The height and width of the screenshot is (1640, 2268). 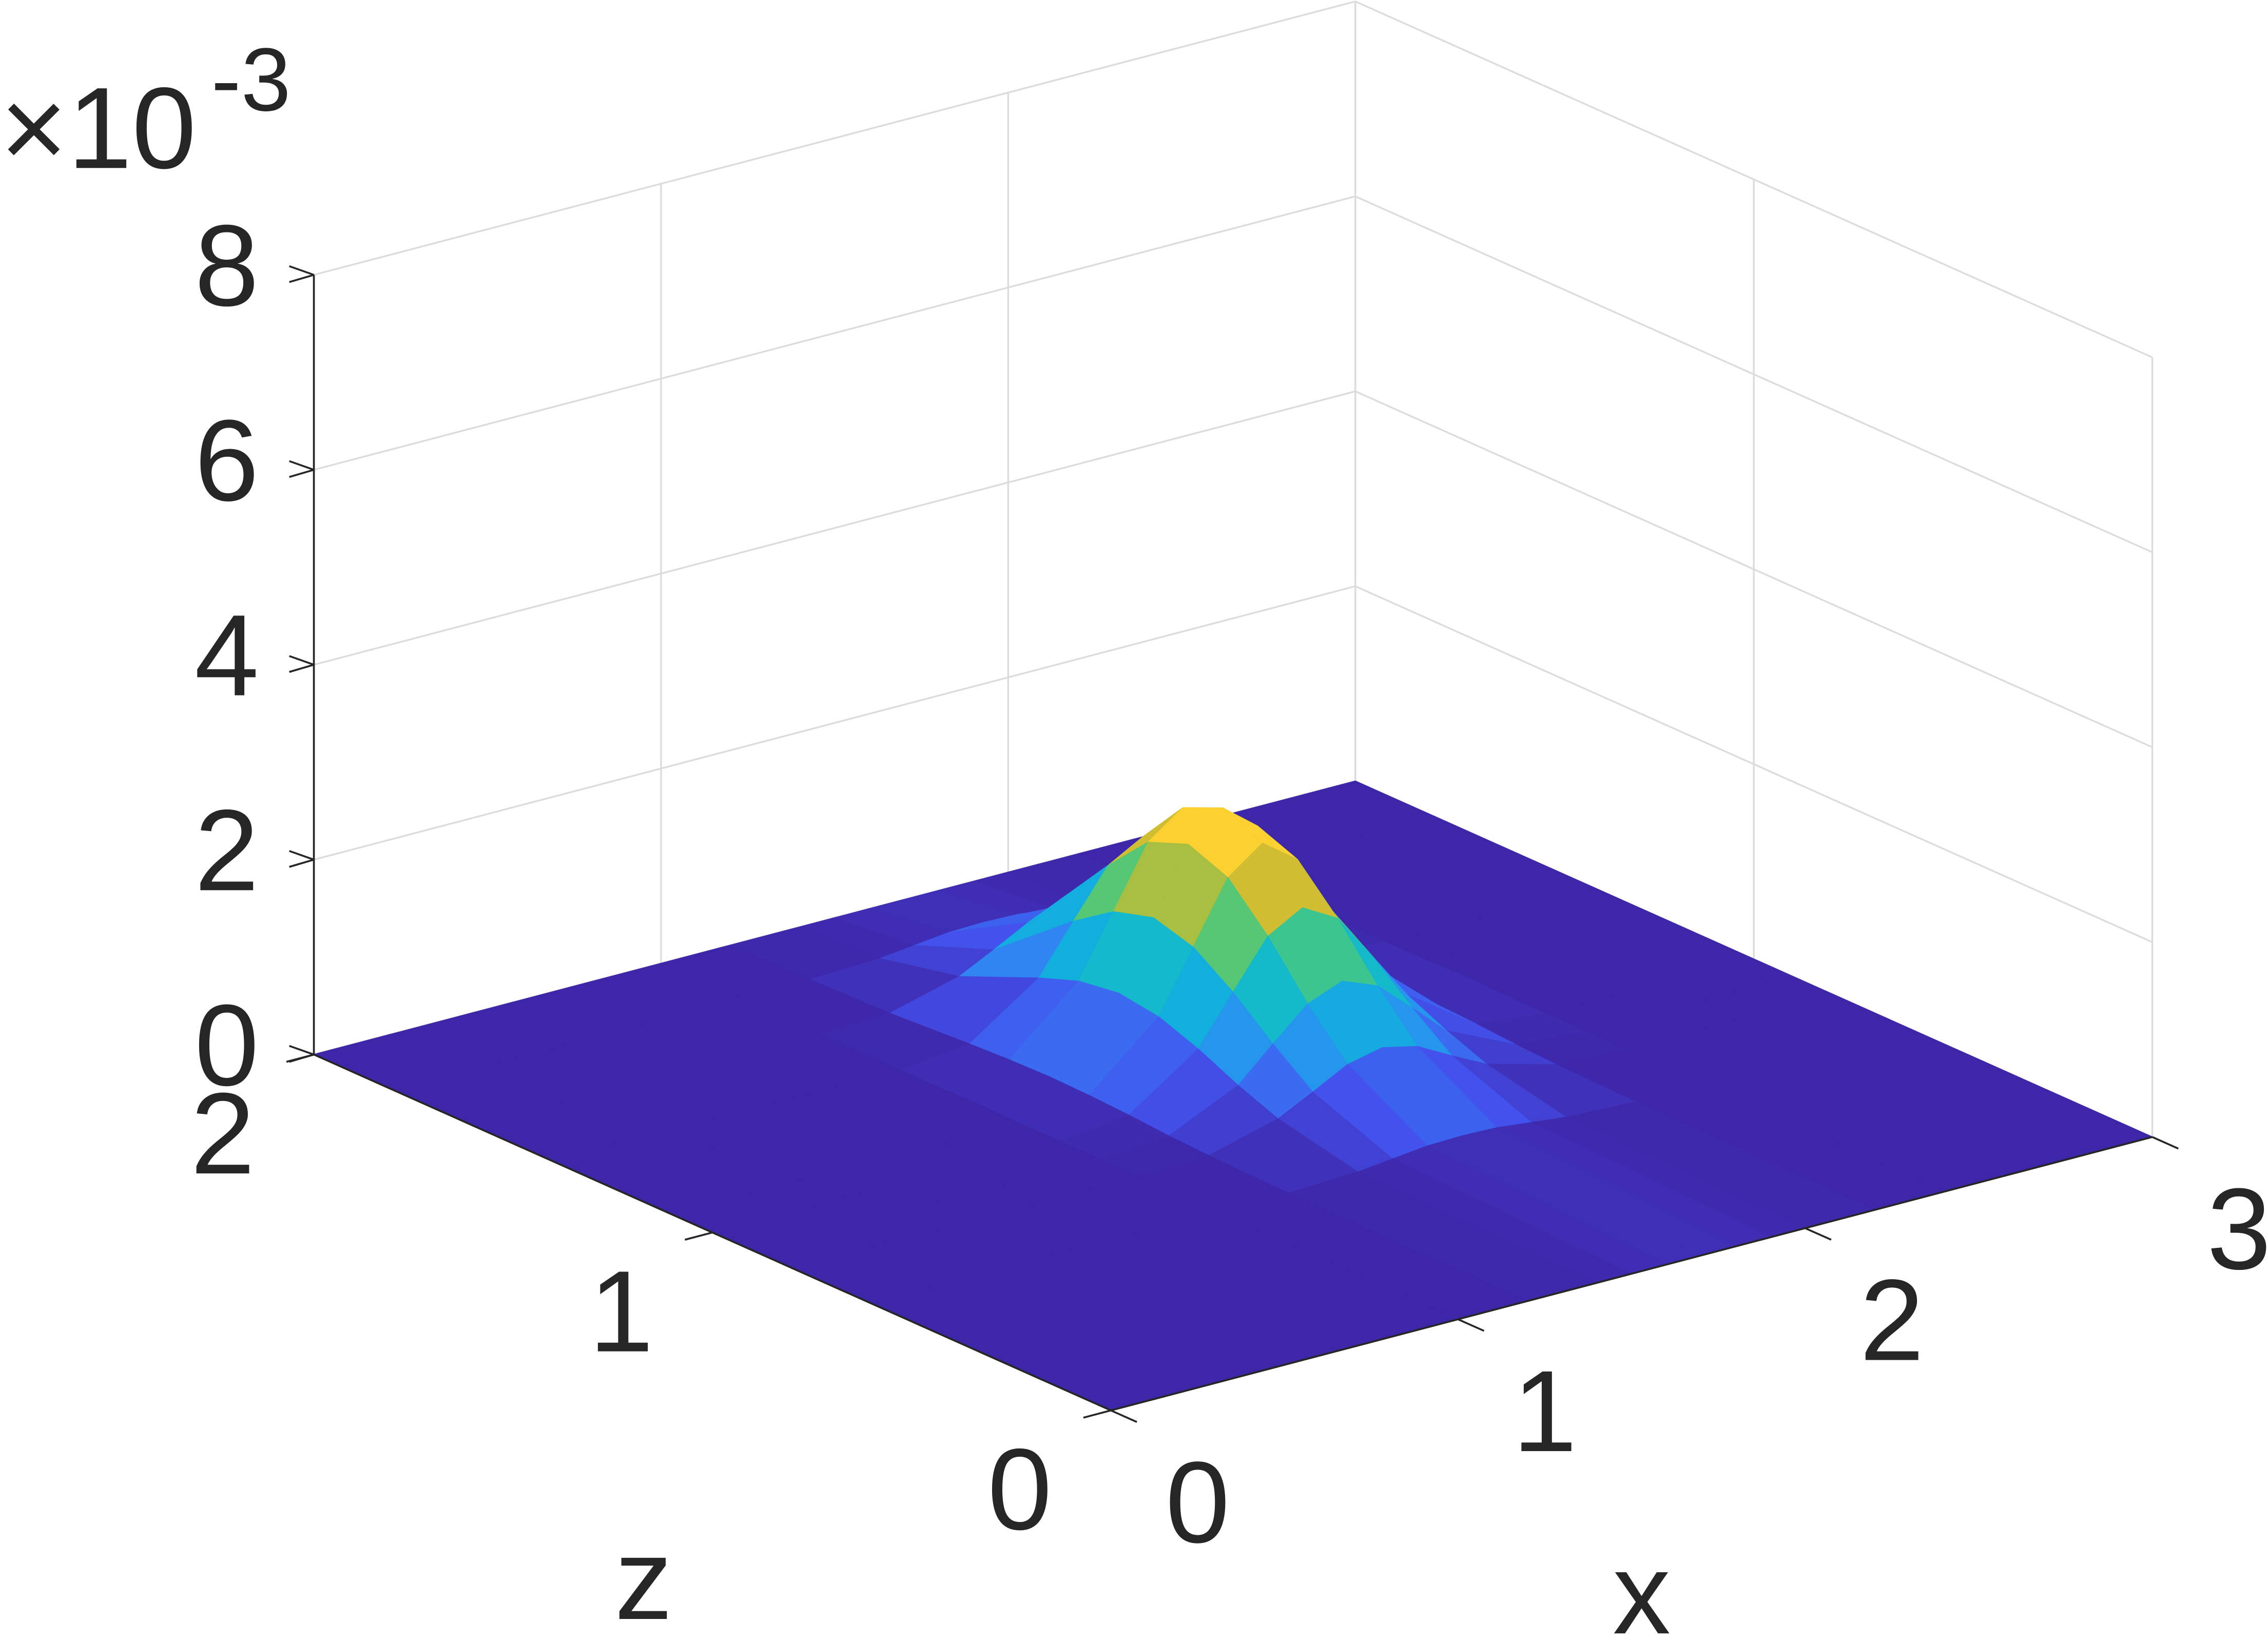 I want to click on y-tick-label: 4, so click(x=227, y=655).